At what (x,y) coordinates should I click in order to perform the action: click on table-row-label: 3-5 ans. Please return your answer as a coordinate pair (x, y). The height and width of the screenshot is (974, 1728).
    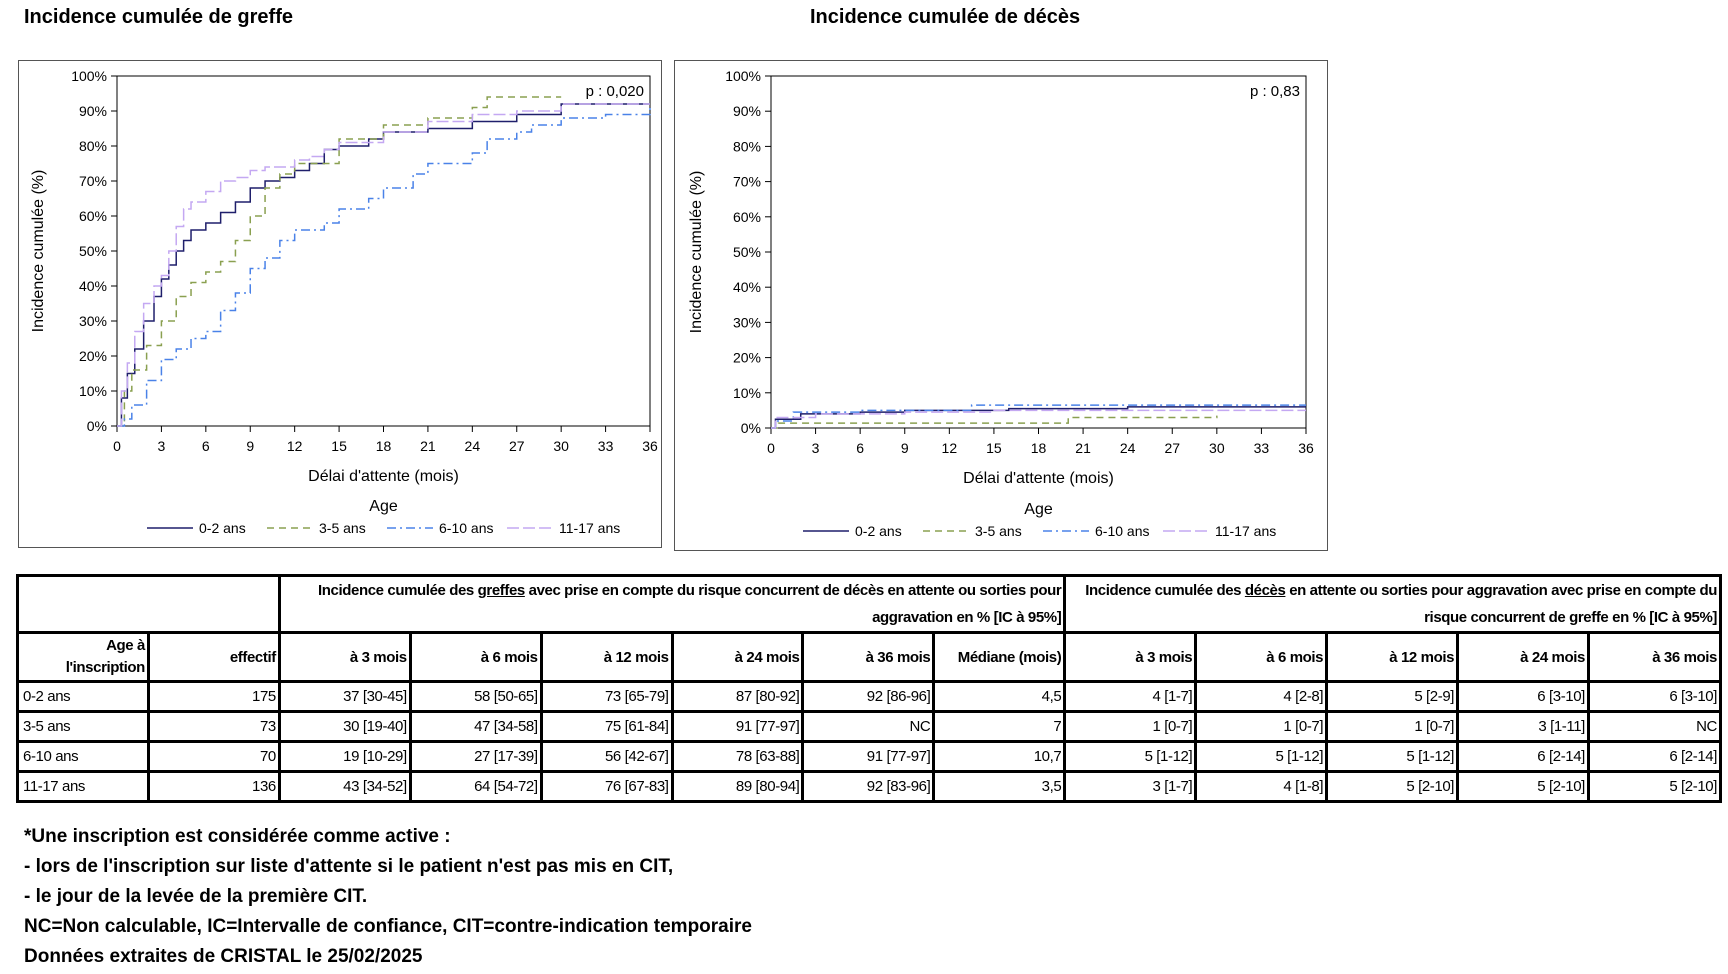
    Looking at the image, I should click on (83, 726).